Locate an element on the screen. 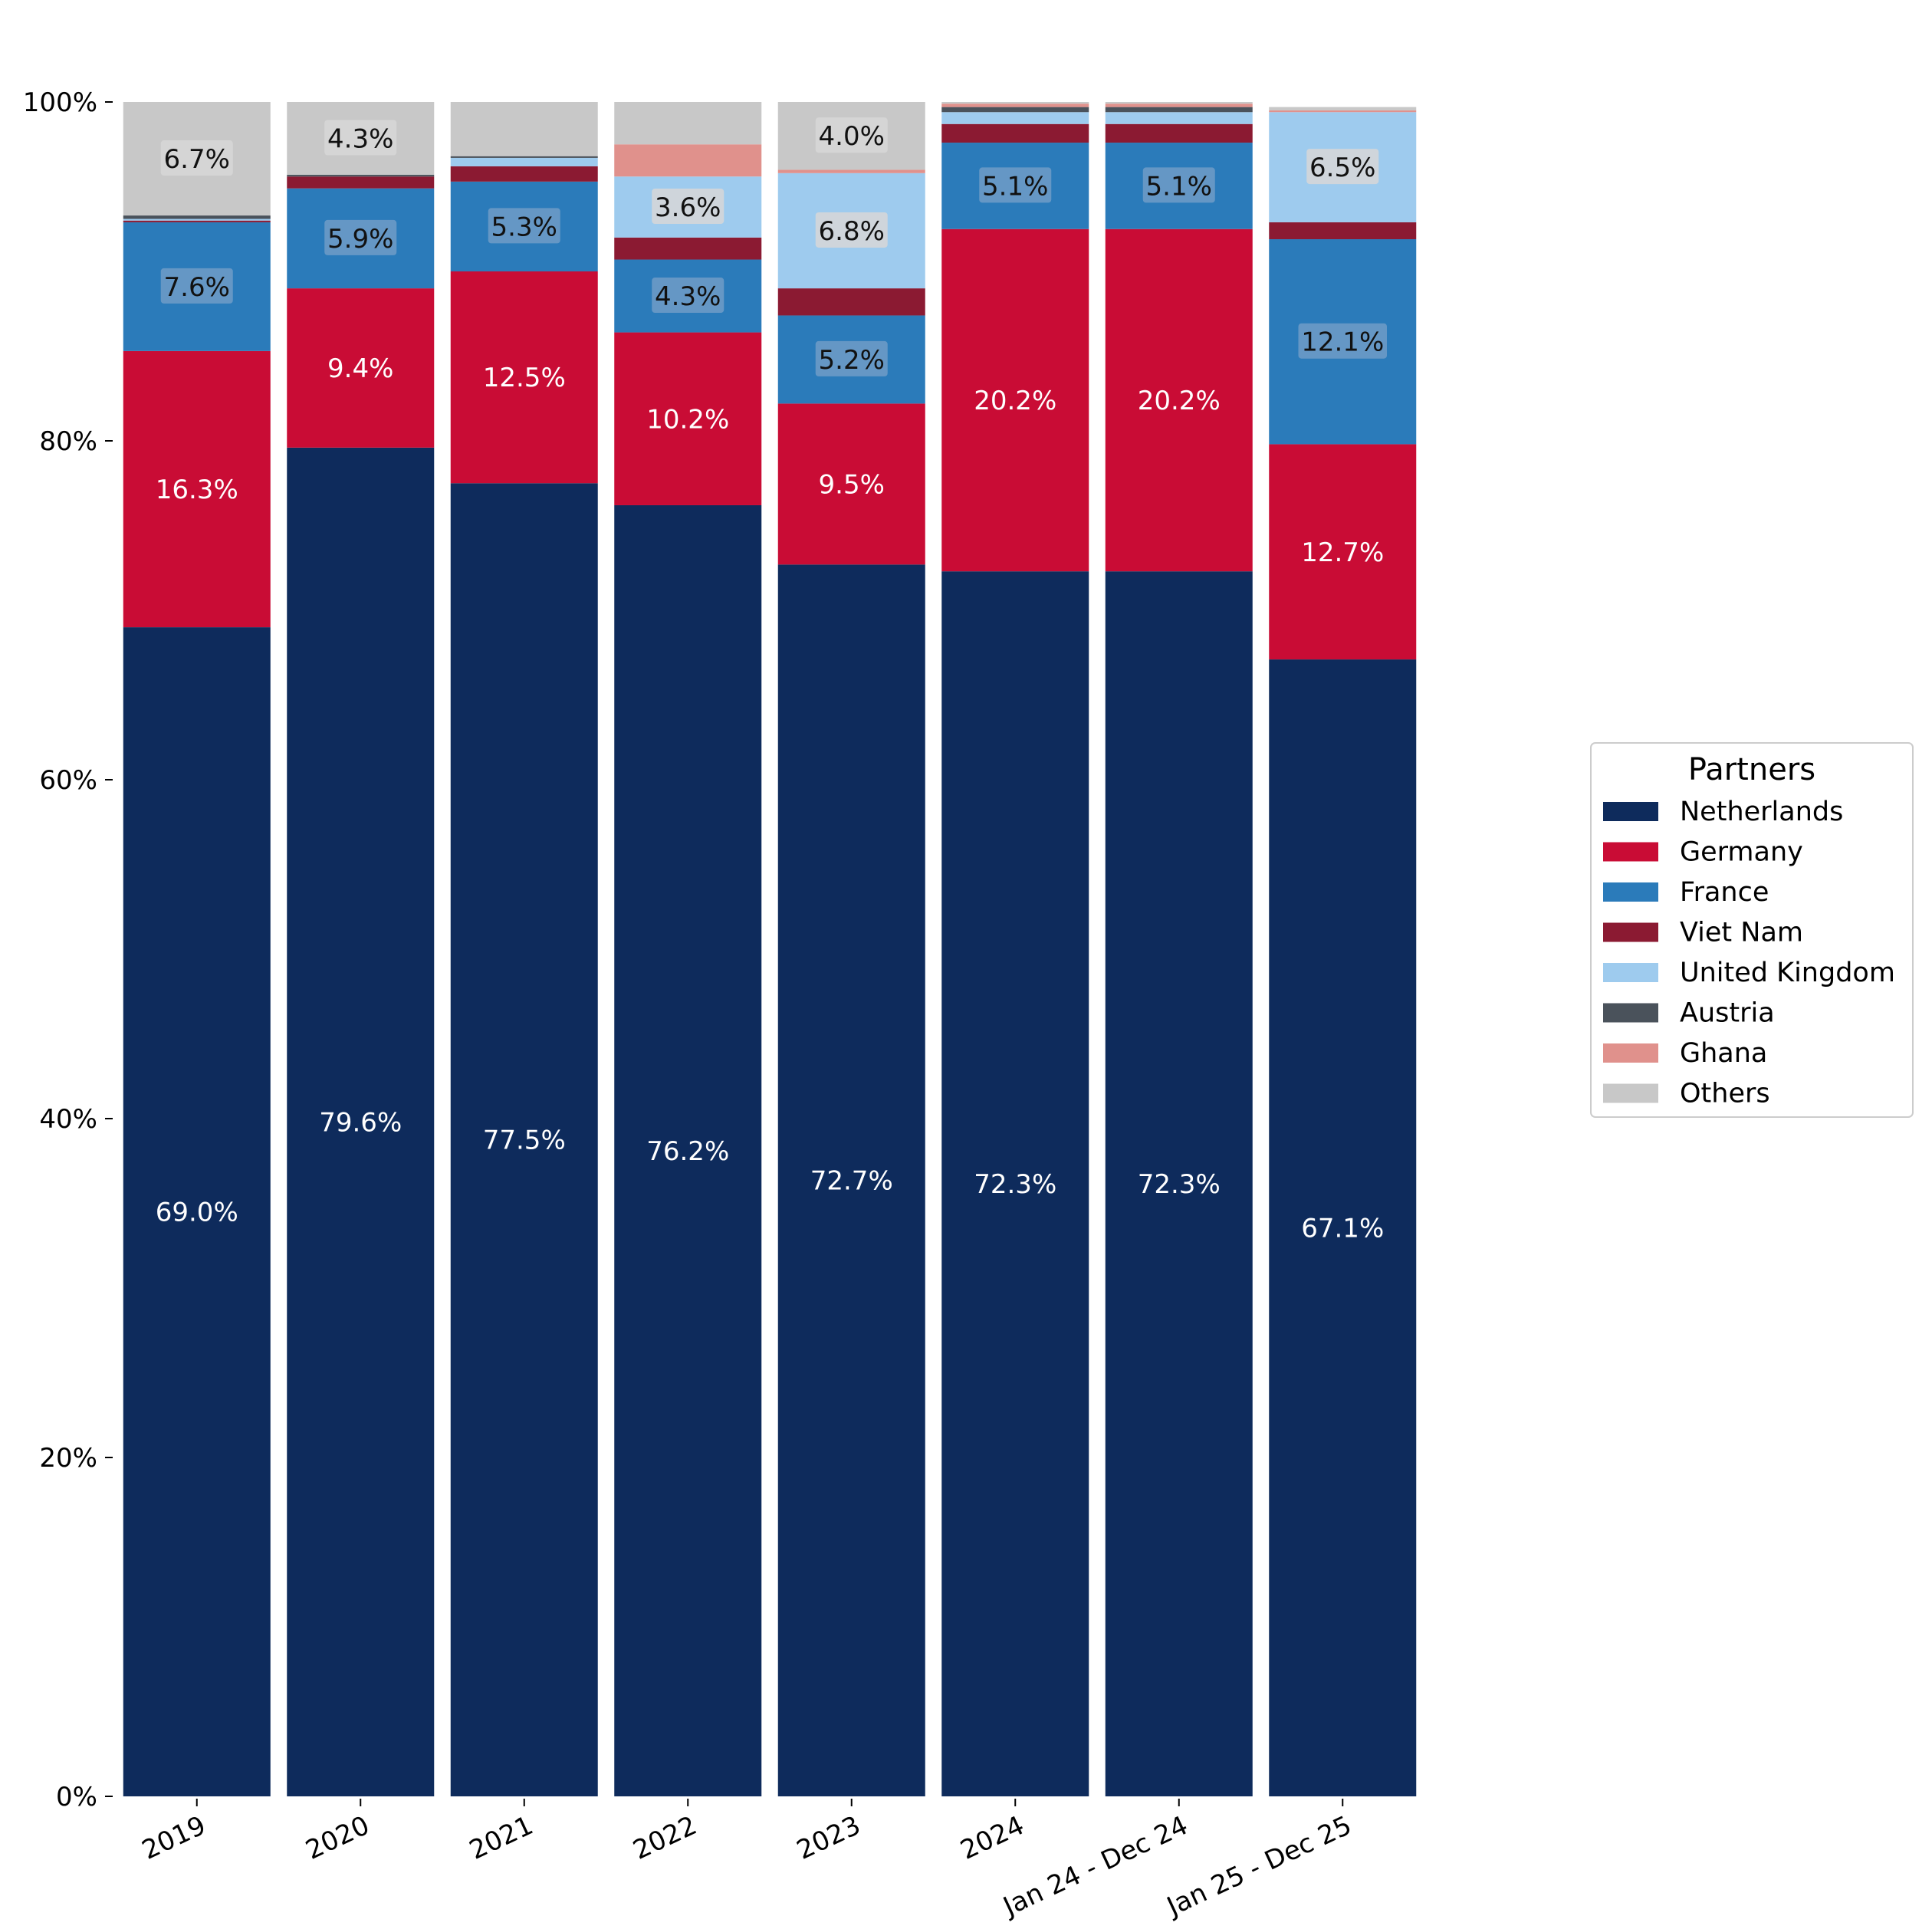 This screenshot has height=1929, width=1932. data-label-france-jan-24-dec-24: 5.1% is located at coordinates (1179, 186).